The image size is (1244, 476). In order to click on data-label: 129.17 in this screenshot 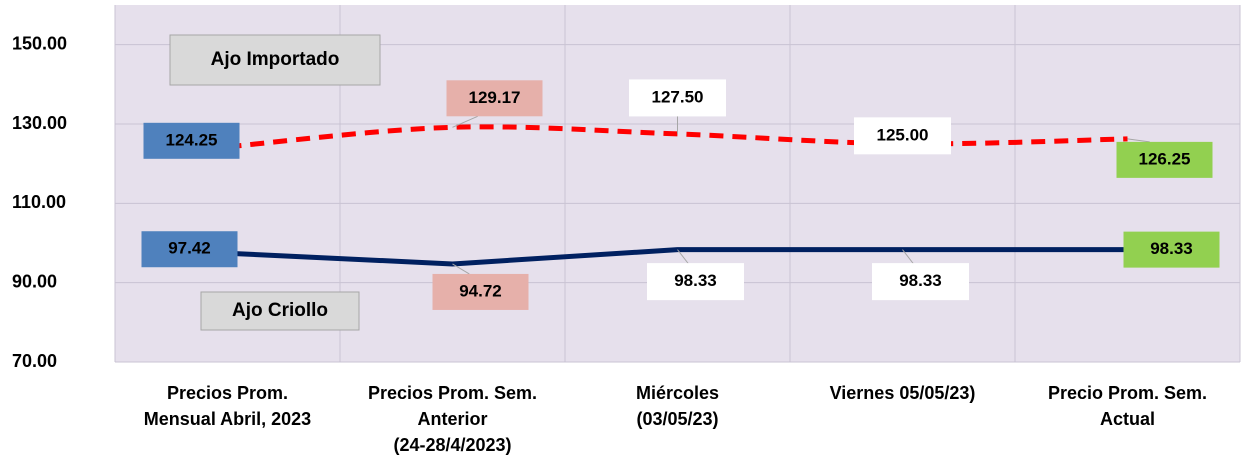, I will do `click(495, 97)`.